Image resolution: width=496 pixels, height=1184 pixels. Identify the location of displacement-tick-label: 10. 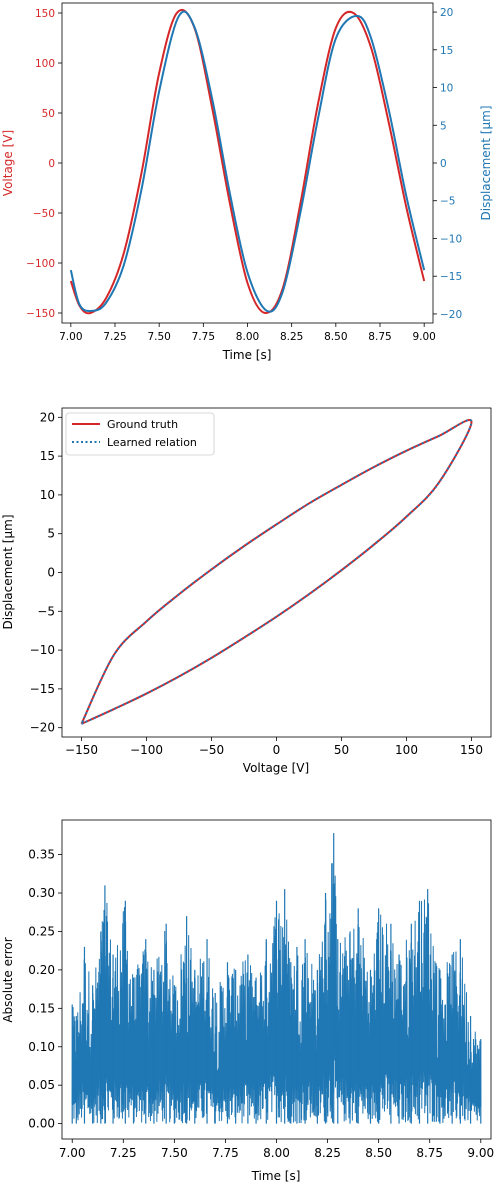
(446, 89).